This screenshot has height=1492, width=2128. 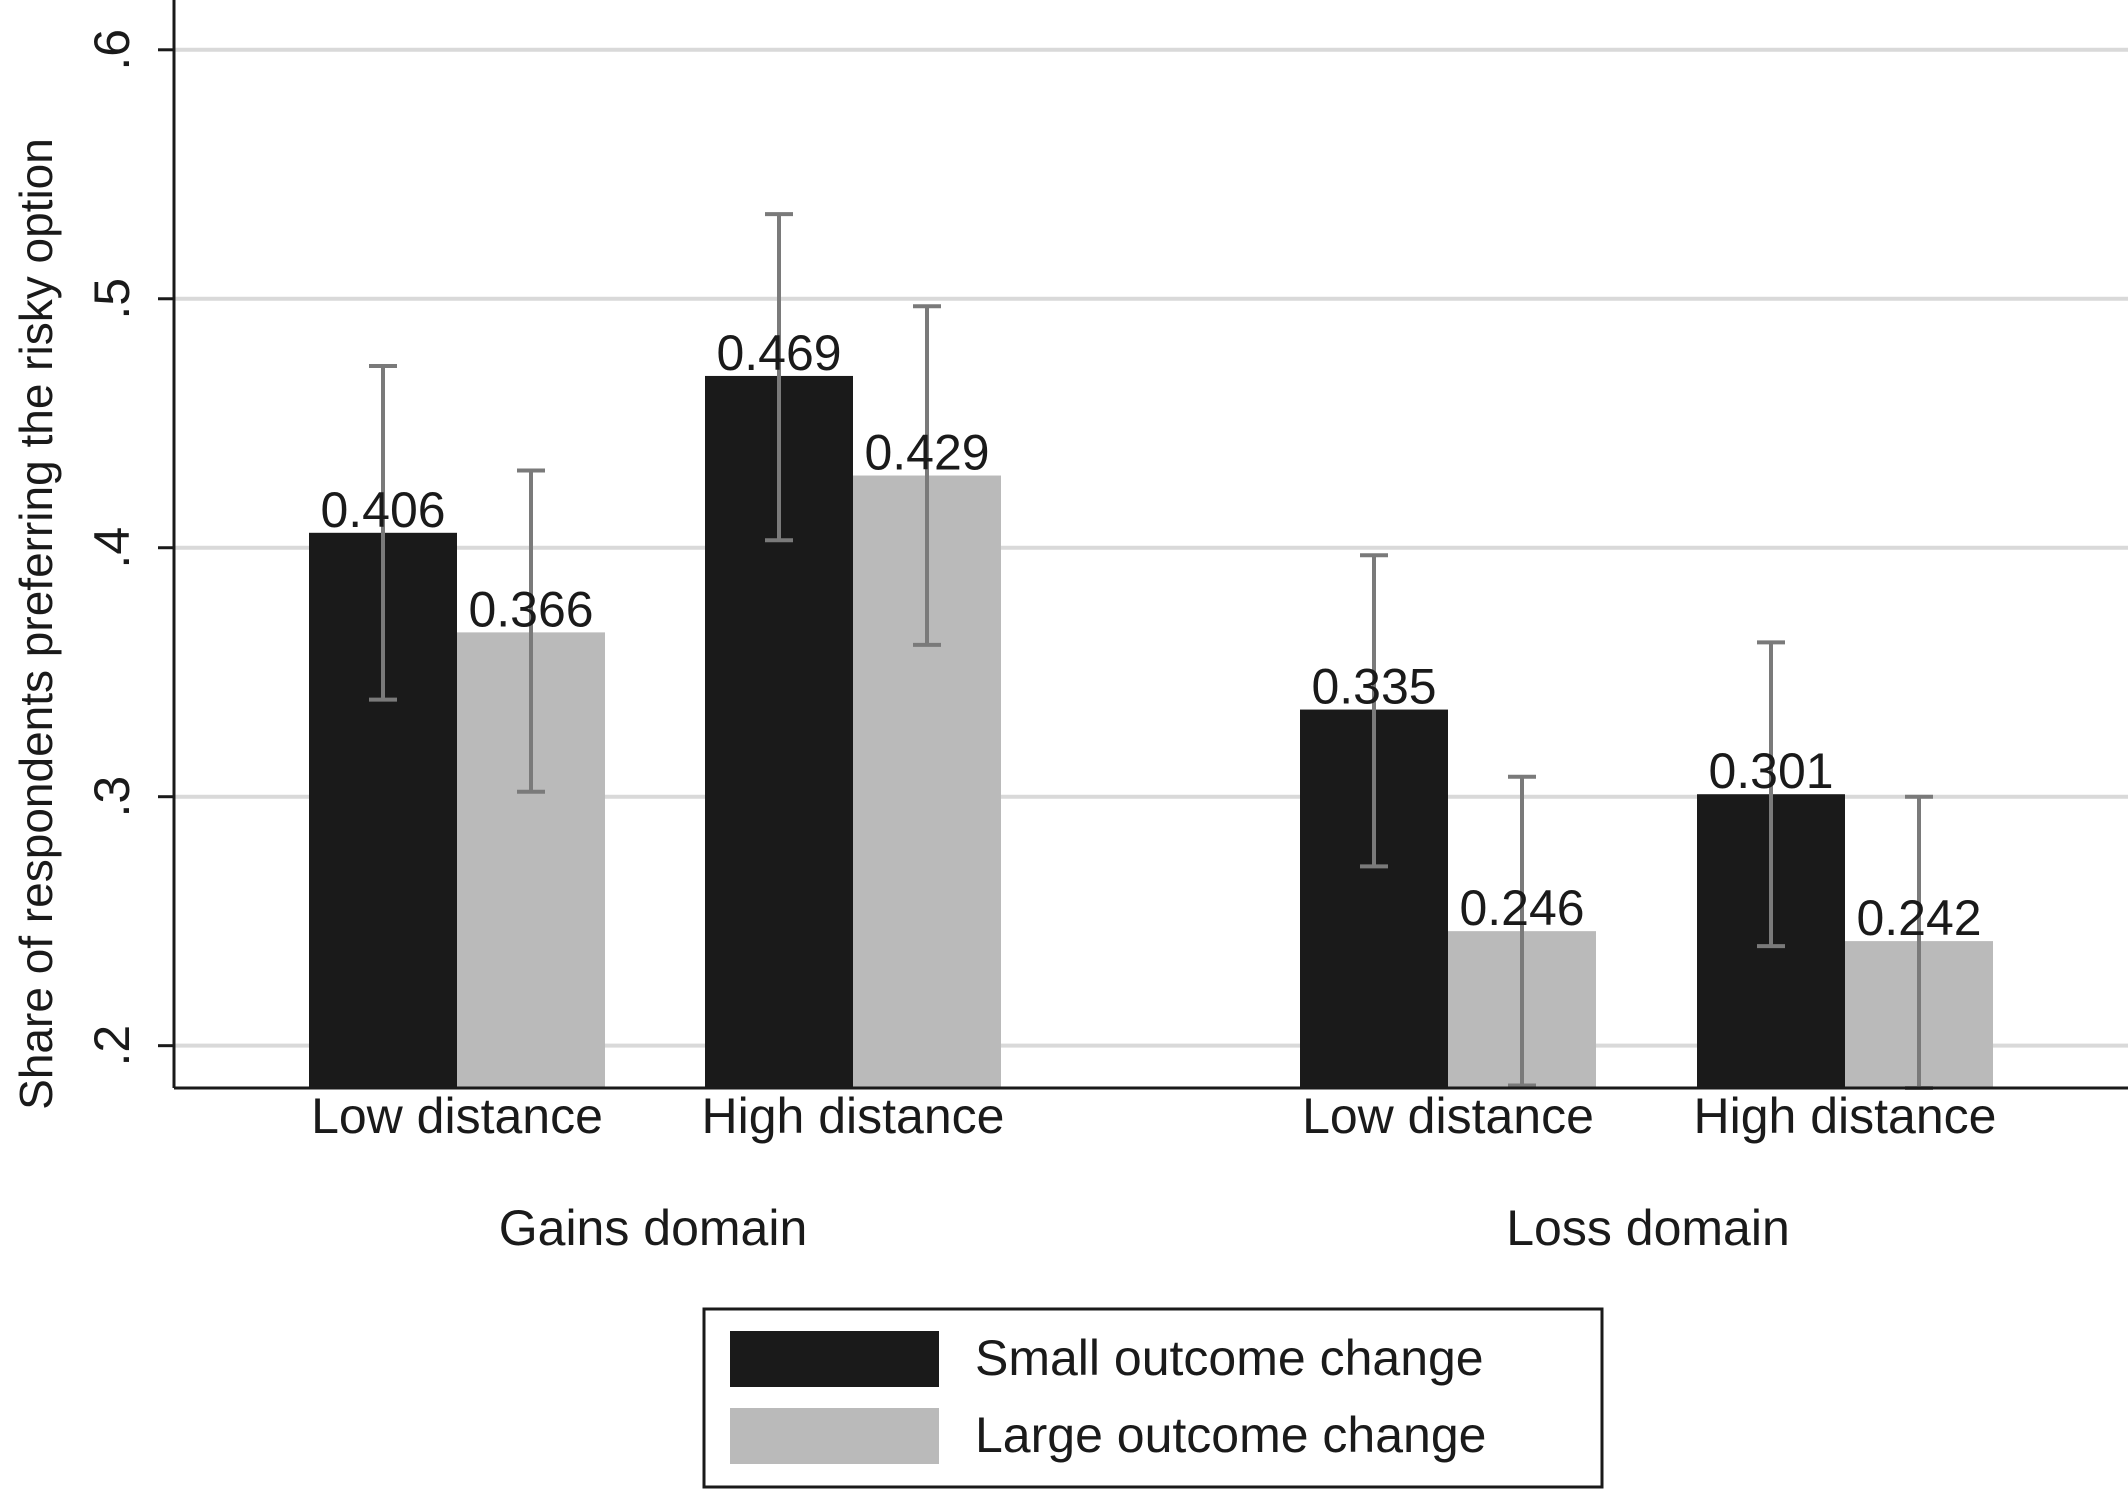 I want to click on data-label: 0.366, so click(x=530, y=609).